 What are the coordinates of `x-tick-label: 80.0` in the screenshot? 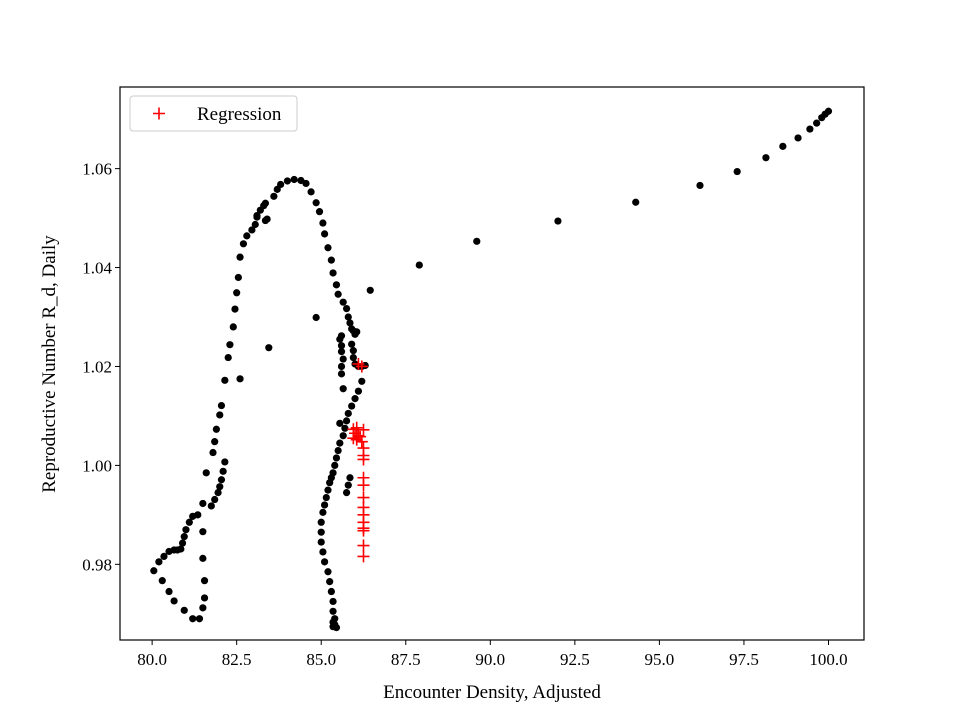 It's located at (152, 659).